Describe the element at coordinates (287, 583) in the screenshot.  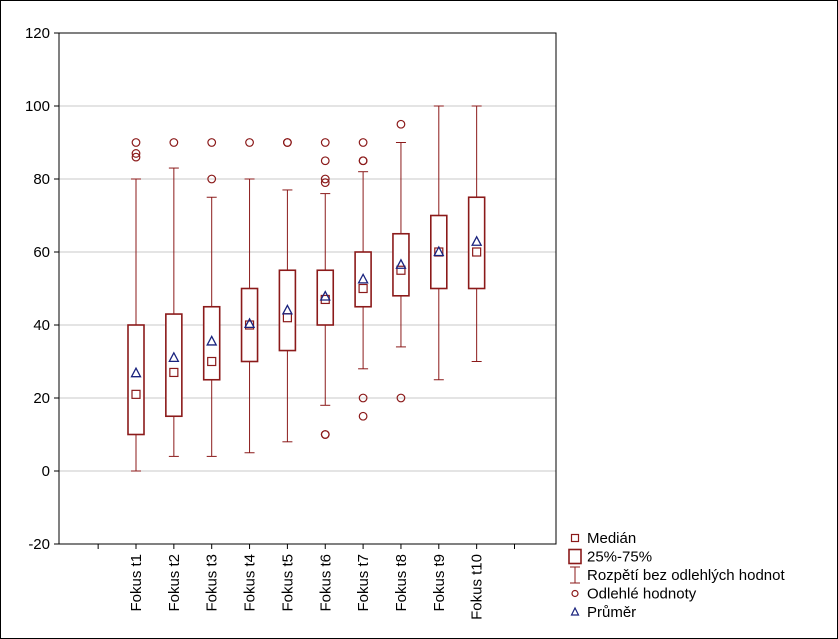
I see `x-category-label: Fokus t5` at that location.